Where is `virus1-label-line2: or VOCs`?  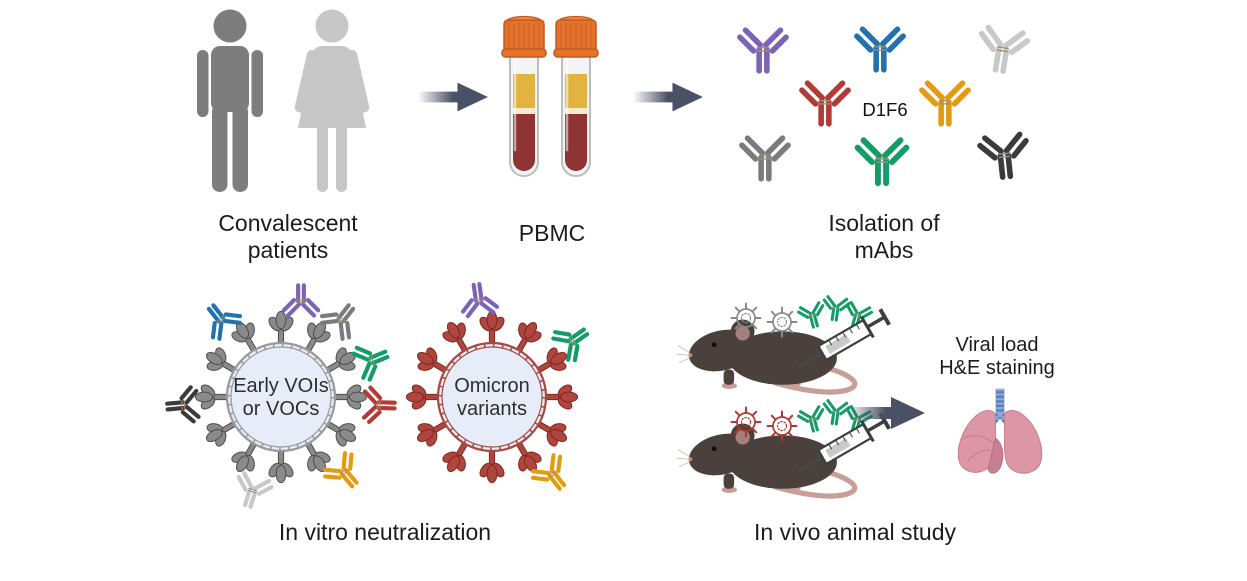
virus1-label-line2: or VOCs is located at coordinates (281, 409).